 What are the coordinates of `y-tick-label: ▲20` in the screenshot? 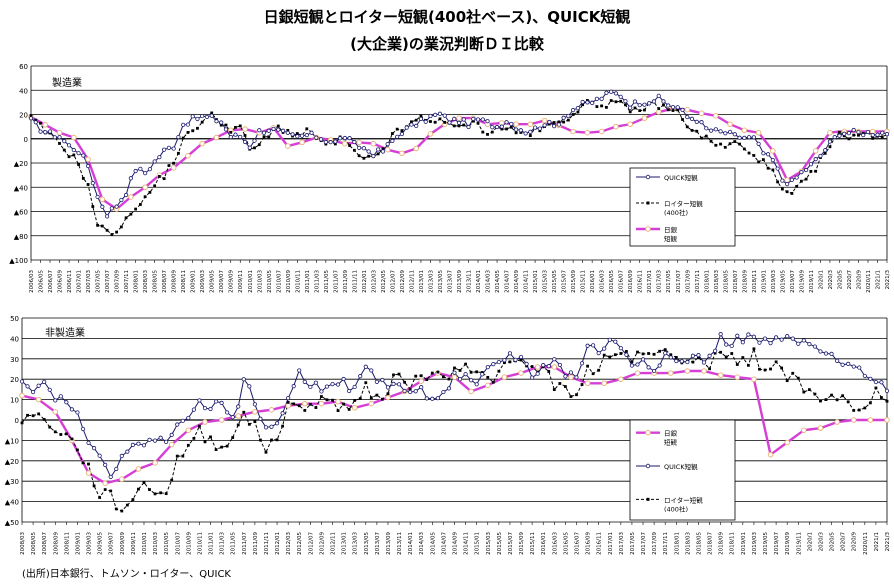 It's located at (21, 164).